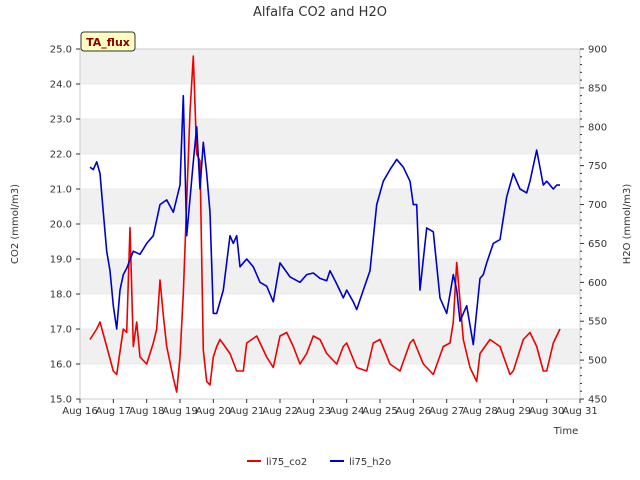  I want to click on y-left-tick-label: 16.0, so click(61, 365).